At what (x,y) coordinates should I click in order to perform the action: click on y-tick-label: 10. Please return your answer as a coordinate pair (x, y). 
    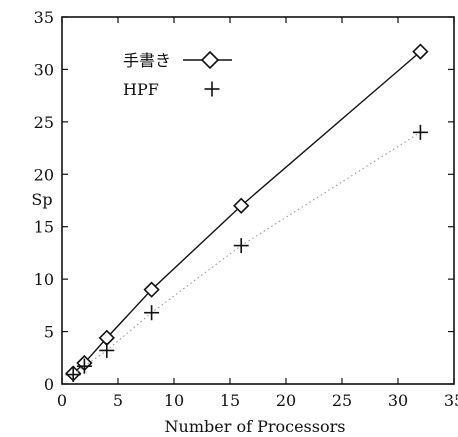
    Looking at the image, I should click on (44, 279).